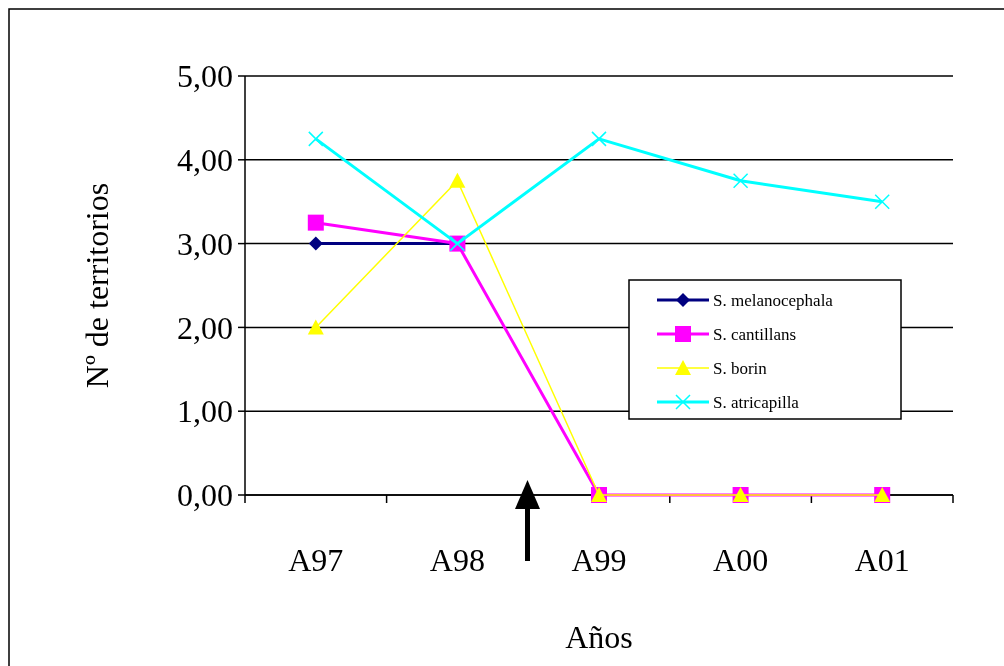  Describe the element at coordinates (756, 402) in the screenshot. I see `legend-label: S. atricapilla` at that location.